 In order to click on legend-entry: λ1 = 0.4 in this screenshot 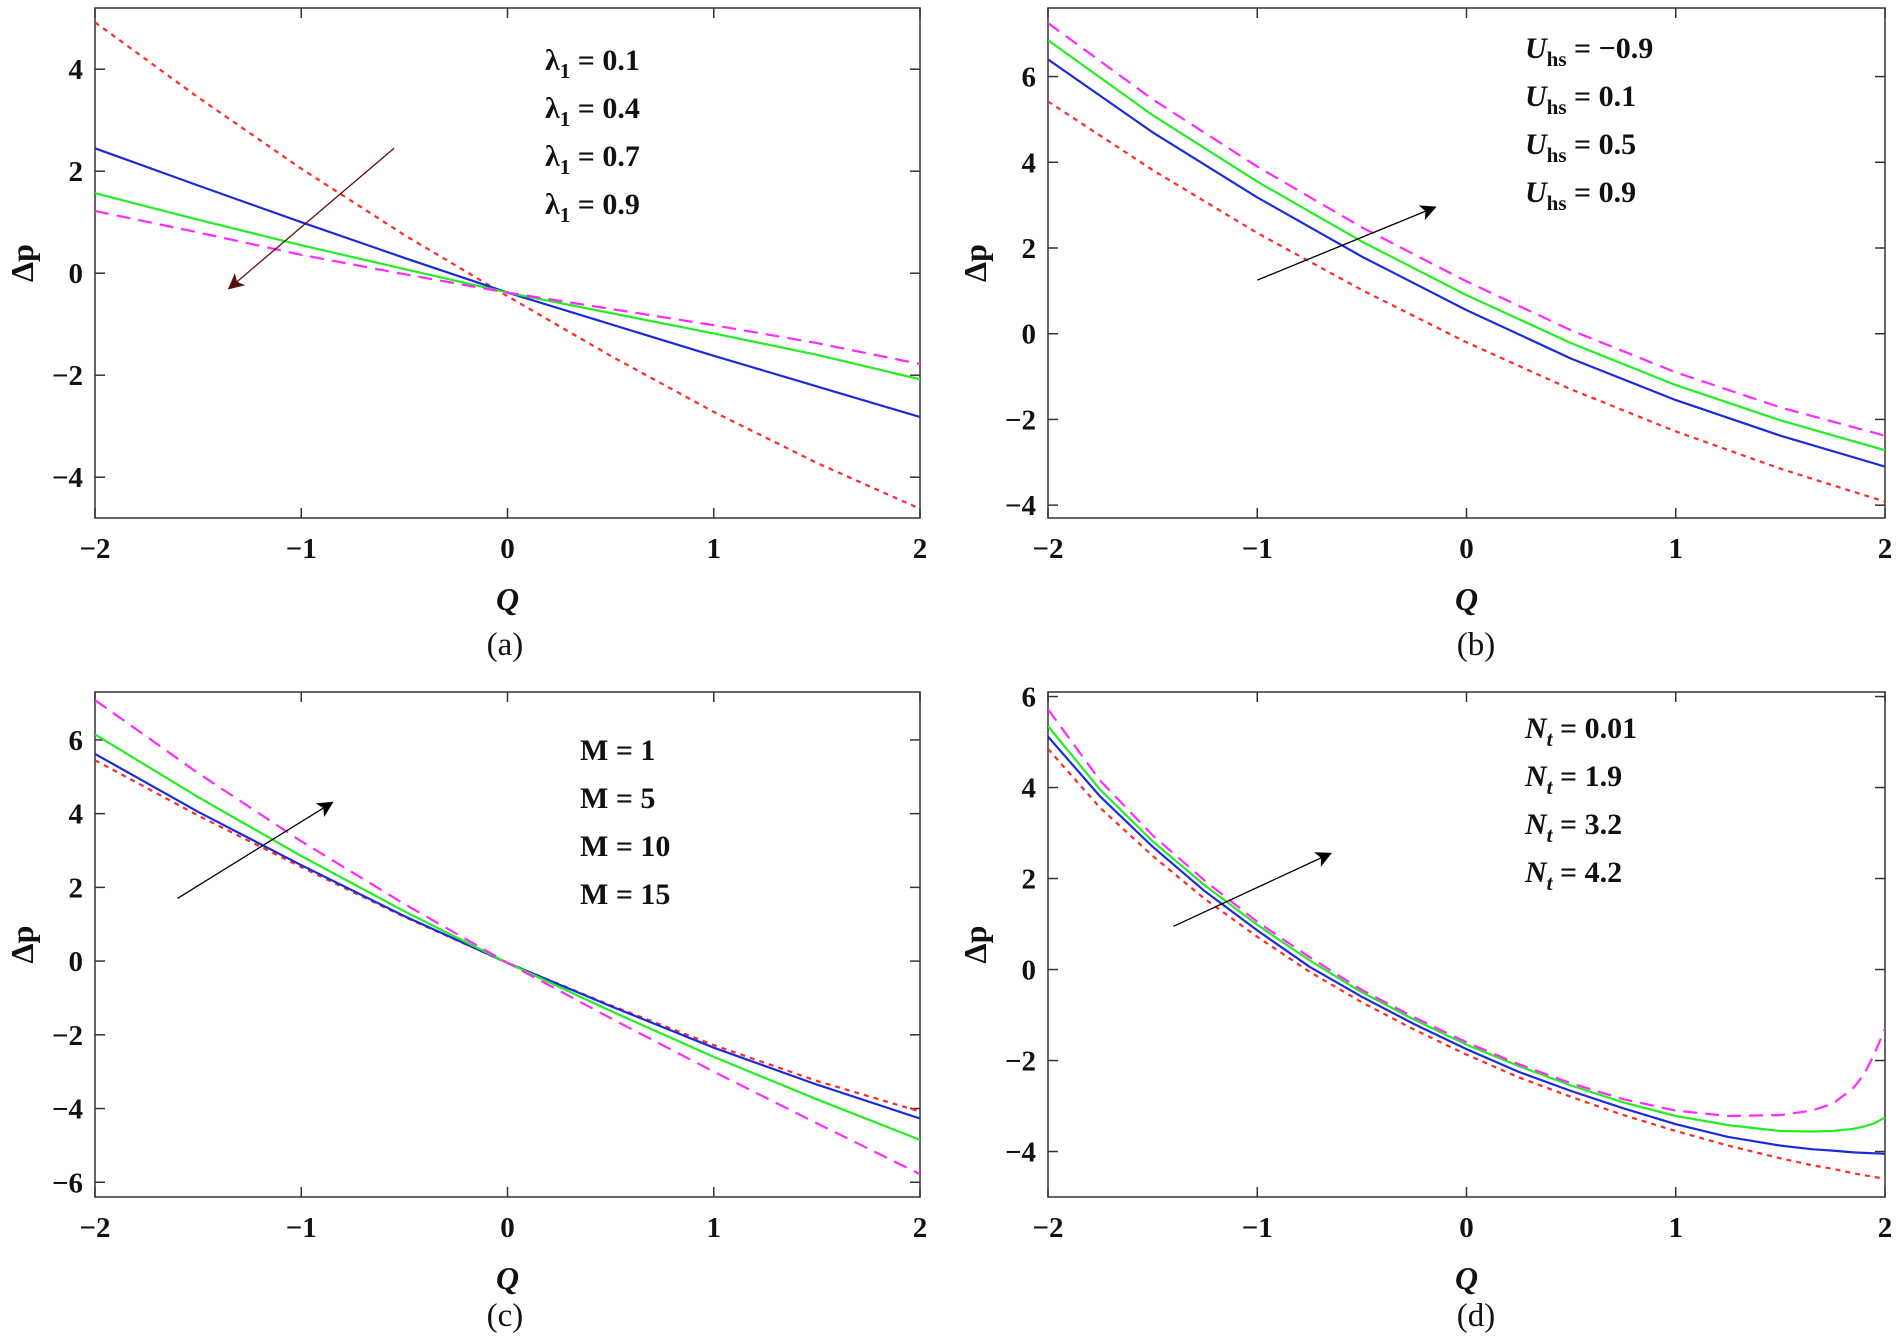, I will do `click(592, 111)`.